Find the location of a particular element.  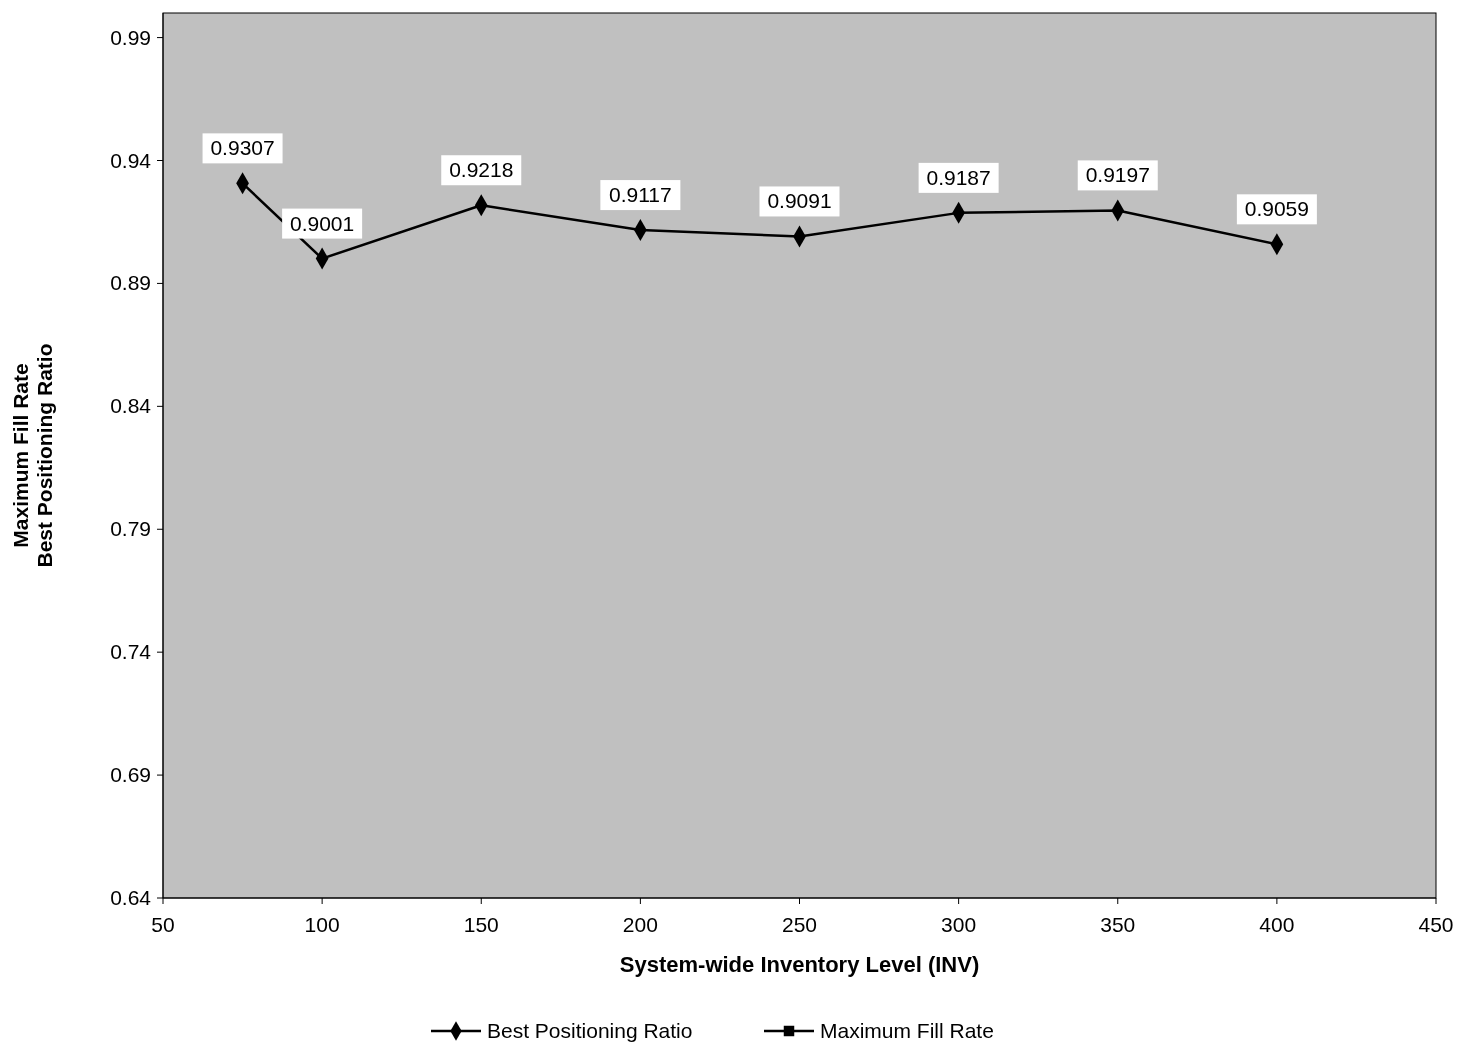

x-tick-label: 350 is located at coordinates (1118, 924).